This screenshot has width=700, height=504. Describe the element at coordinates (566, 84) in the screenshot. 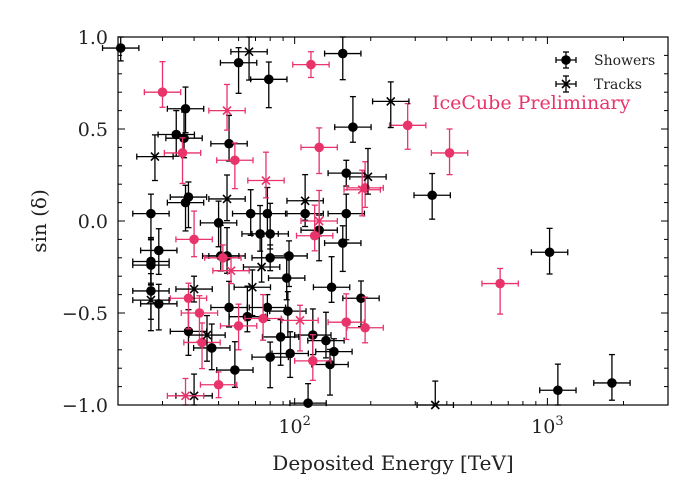

I see `legend-x-marker` at that location.